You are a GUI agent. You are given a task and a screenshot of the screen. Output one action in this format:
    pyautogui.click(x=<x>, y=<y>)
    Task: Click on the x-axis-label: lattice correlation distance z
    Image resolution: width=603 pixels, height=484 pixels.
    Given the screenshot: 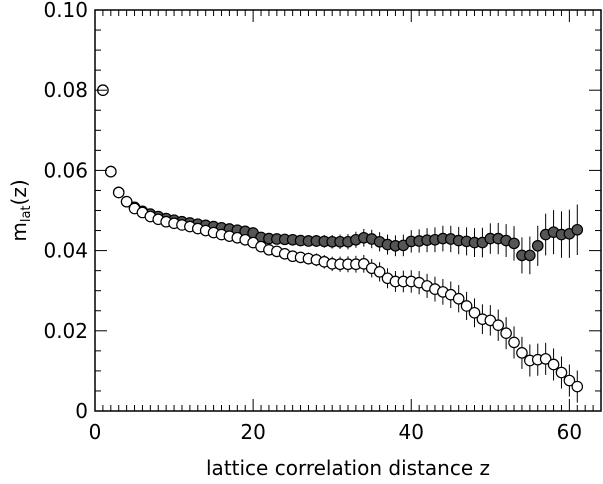 What is the action you would take?
    pyautogui.click(x=348, y=468)
    